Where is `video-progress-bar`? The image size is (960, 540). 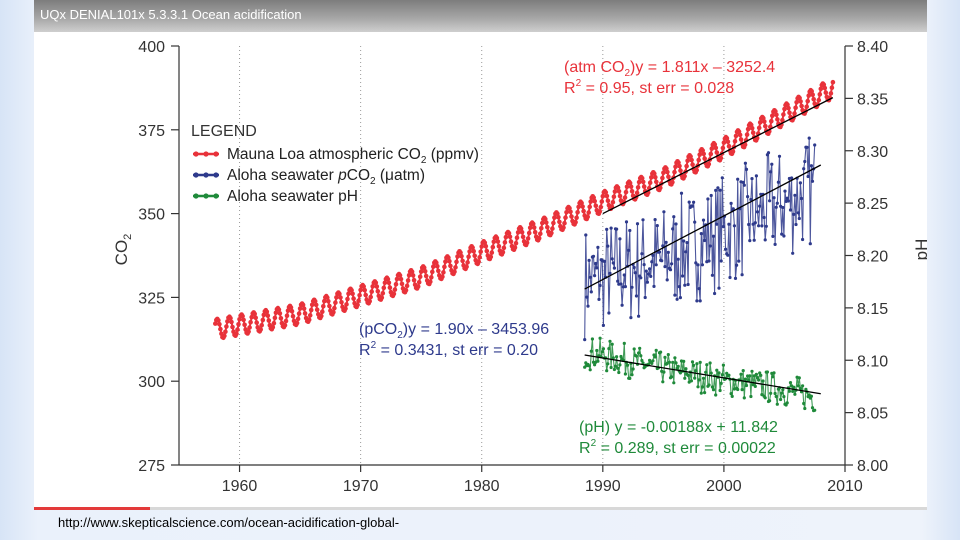 video-progress-bar is located at coordinates (480, 508).